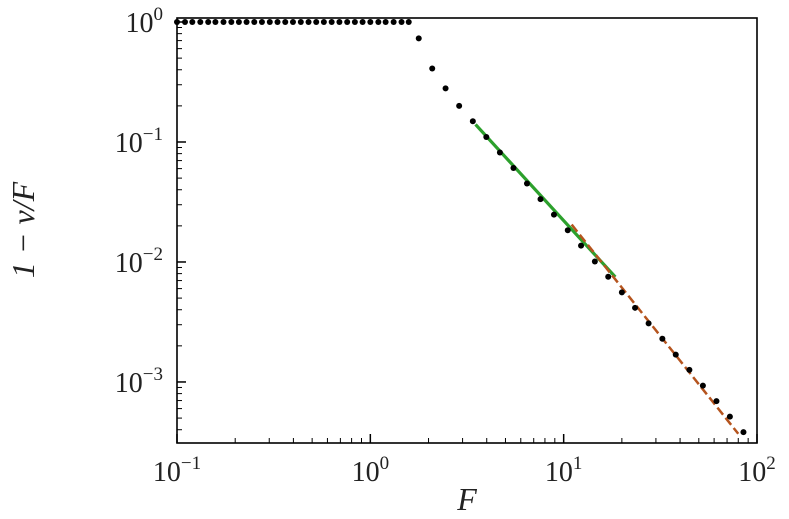 Image resolution: width=789 pixels, height=519 pixels. I want to click on x-tick-label: 10⁰, so click(371, 470).